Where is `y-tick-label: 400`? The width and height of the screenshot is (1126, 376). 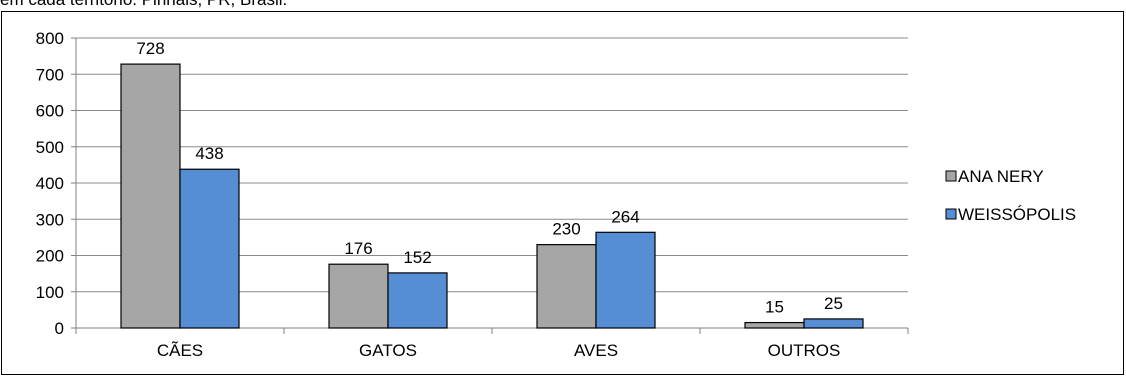 y-tick-label: 400 is located at coordinates (50, 183).